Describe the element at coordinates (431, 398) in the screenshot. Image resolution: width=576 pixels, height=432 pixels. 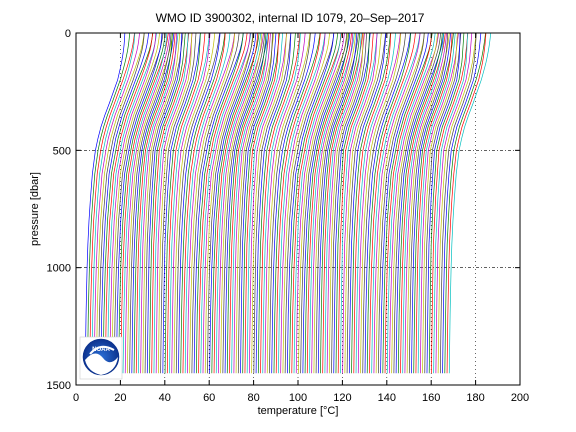
I see `x-tick-label: 160` at that location.